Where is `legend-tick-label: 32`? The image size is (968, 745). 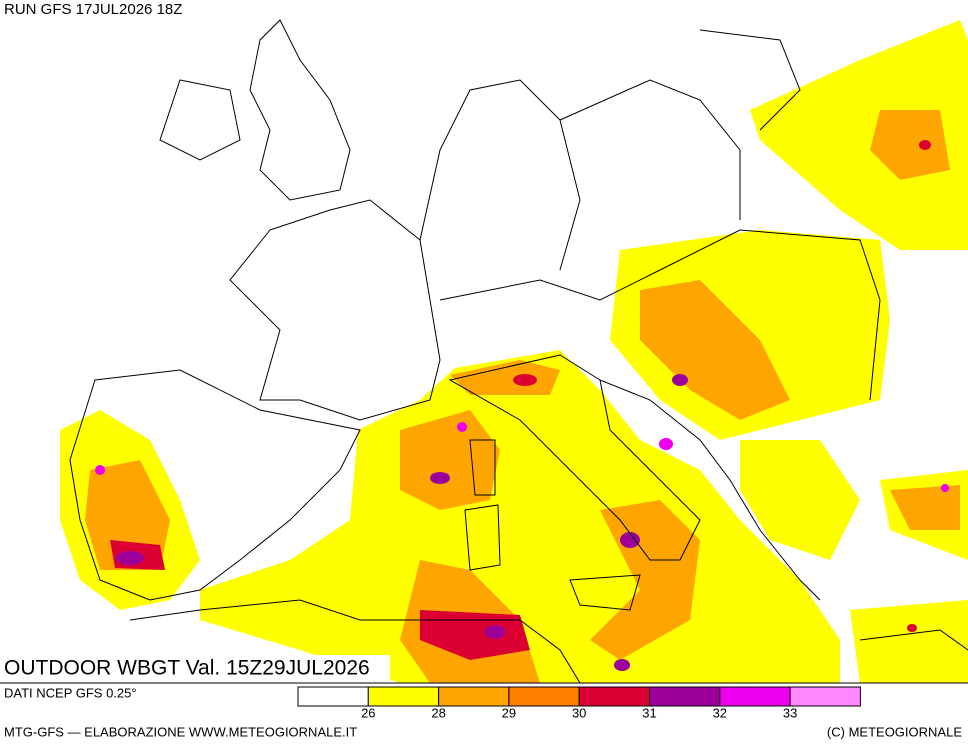 legend-tick-label: 32 is located at coordinates (720, 712).